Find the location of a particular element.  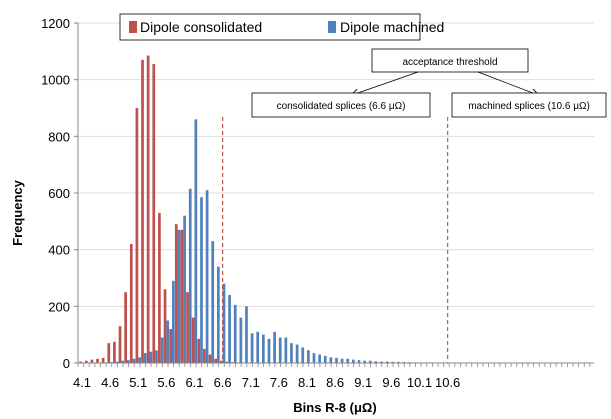

y-tick-label: 0 is located at coordinates (66, 363).